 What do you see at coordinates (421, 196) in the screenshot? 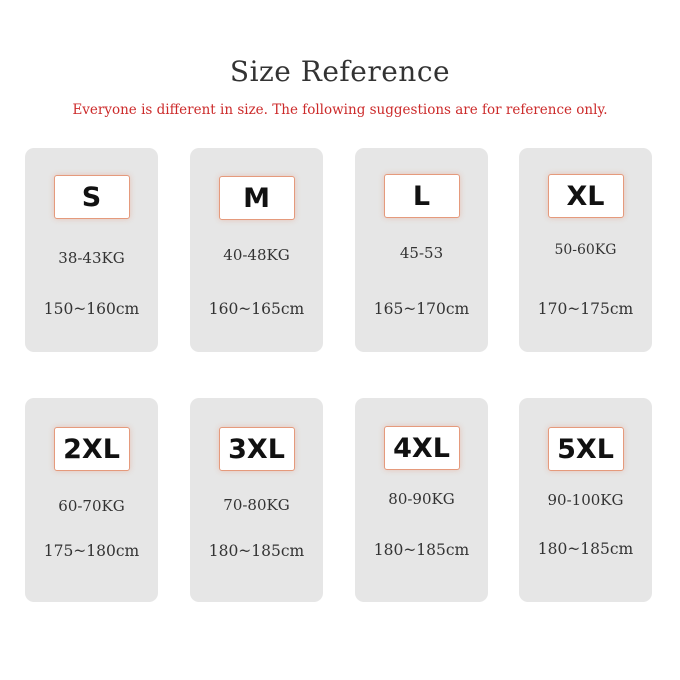
I see `size-label: L` at bounding box center [421, 196].